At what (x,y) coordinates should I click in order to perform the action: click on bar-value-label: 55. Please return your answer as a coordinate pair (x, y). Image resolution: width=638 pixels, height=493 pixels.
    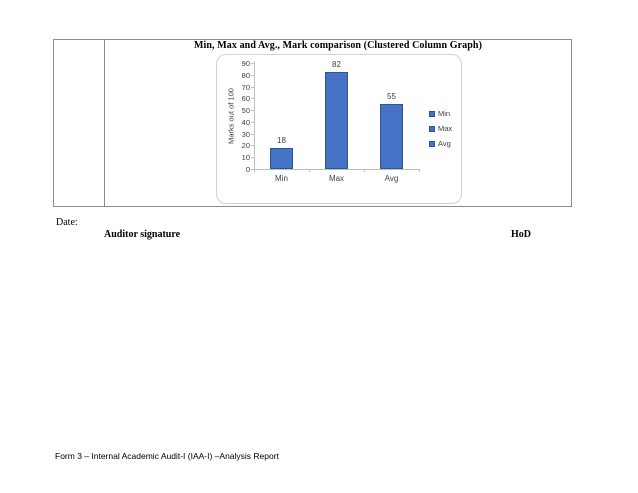
    Looking at the image, I should click on (391, 97).